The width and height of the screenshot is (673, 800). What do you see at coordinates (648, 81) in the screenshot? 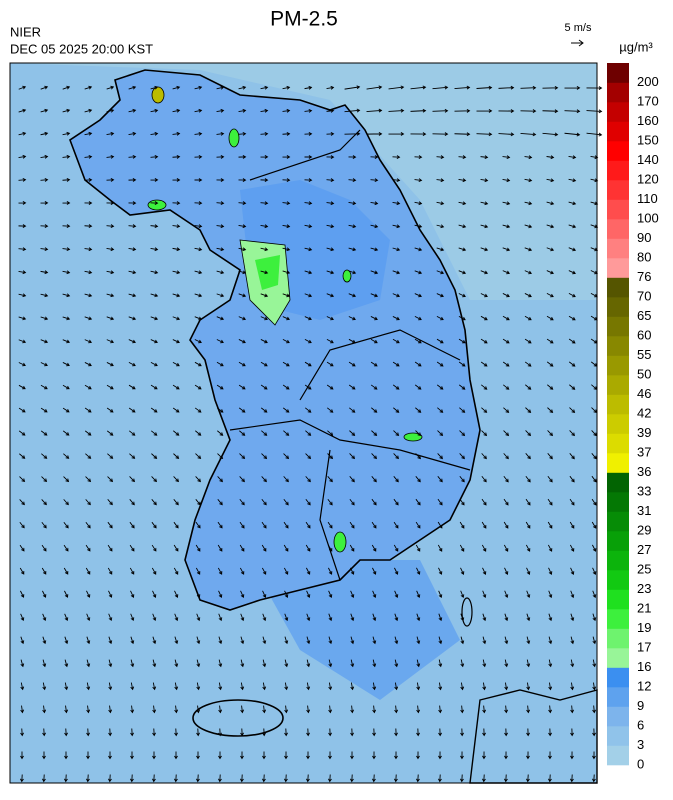
I see `colorbar-label: 200` at bounding box center [648, 81].